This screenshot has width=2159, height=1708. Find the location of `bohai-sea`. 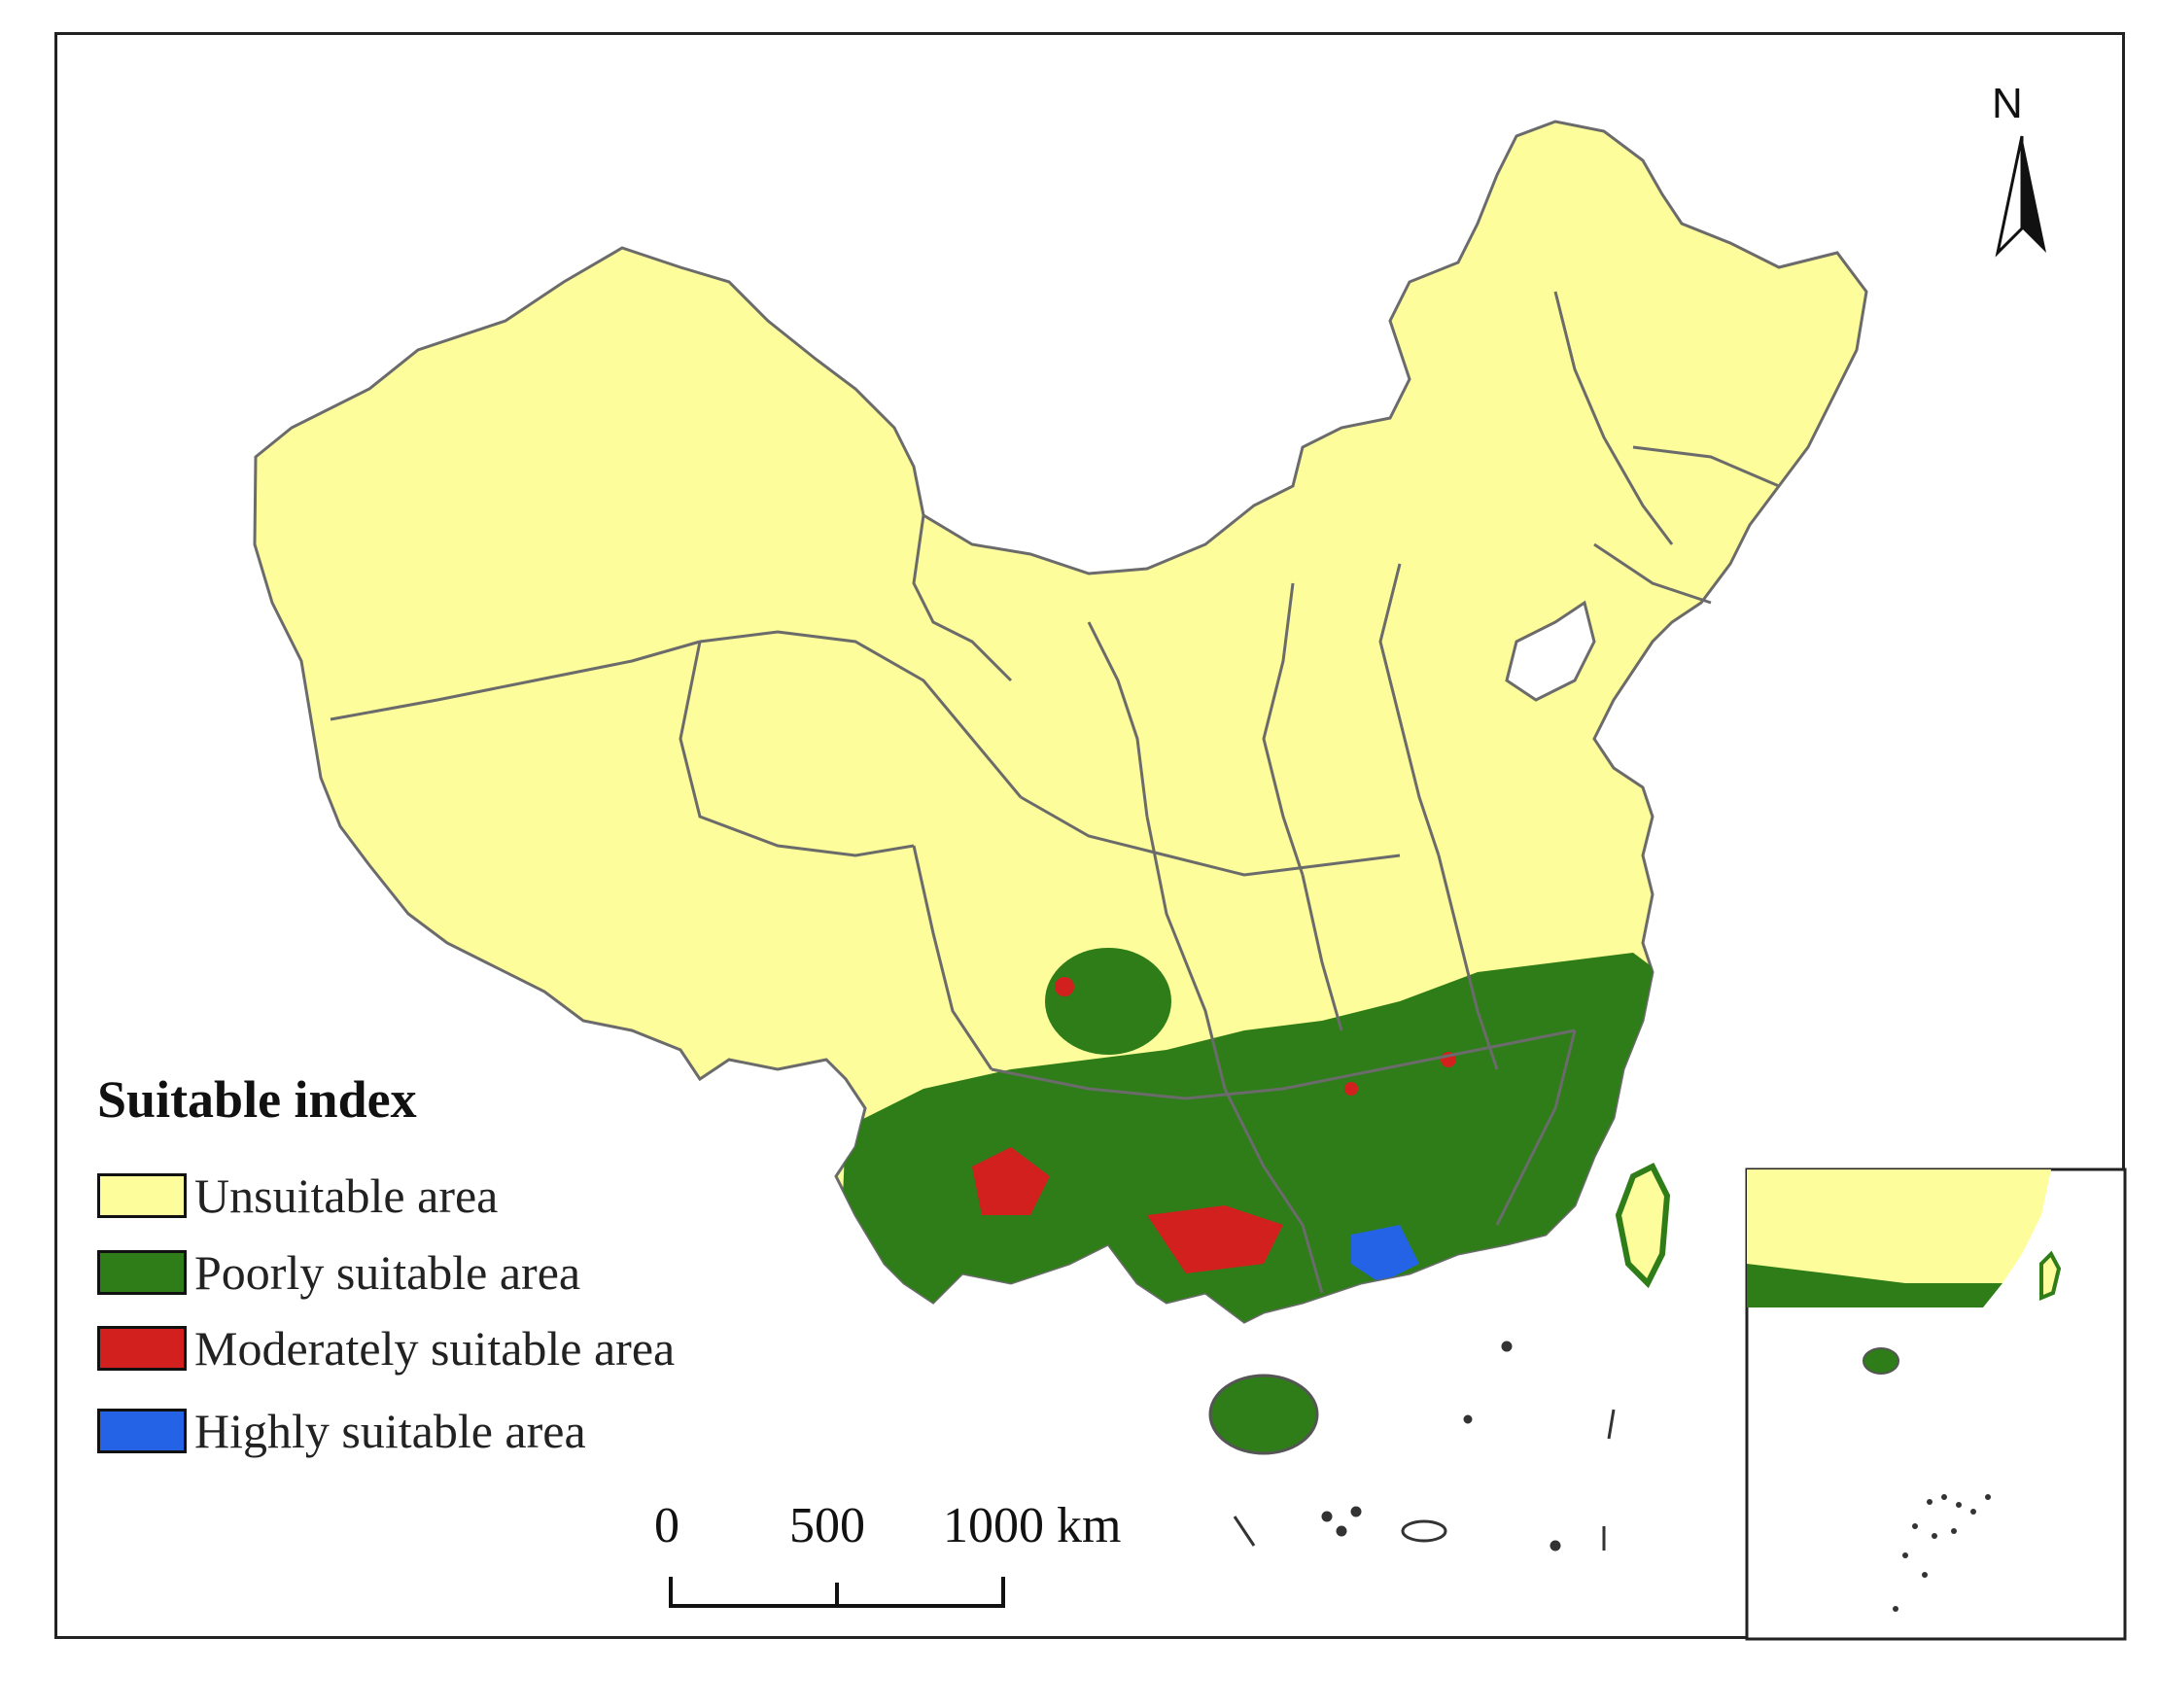

bohai-sea is located at coordinates (1550, 651).